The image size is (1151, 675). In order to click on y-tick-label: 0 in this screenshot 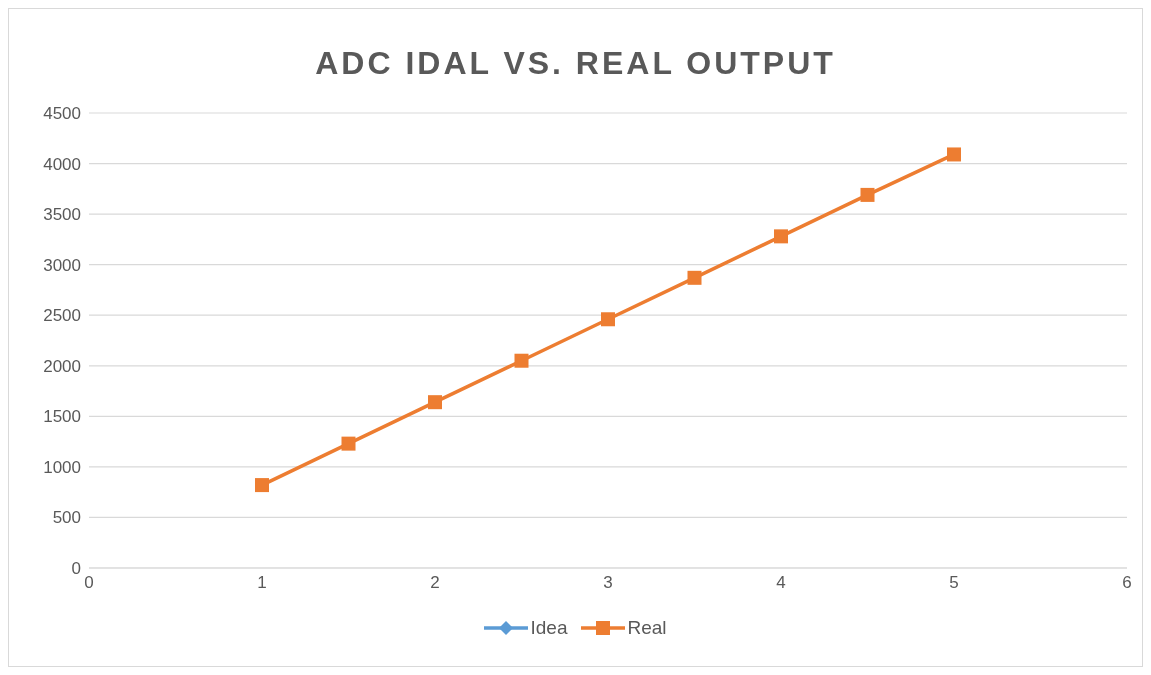, I will do `click(76, 569)`.